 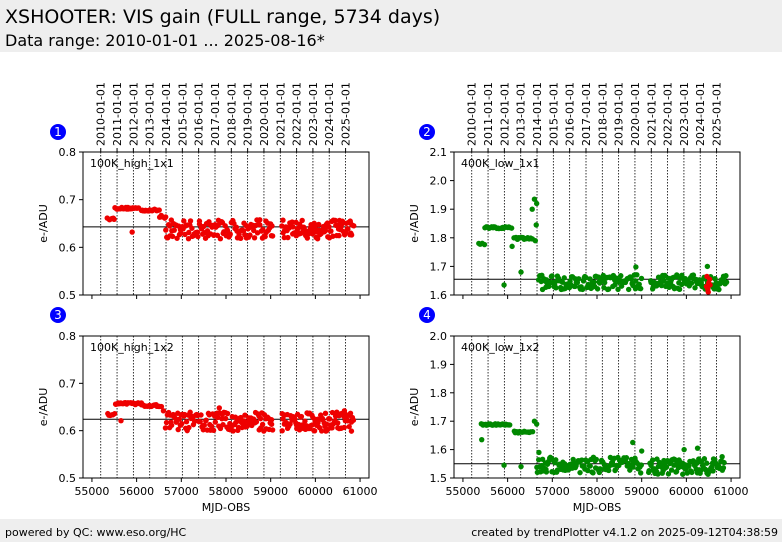 What do you see at coordinates (462, 491) in the screenshot?
I see `x-tick-label: 55000` at bounding box center [462, 491].